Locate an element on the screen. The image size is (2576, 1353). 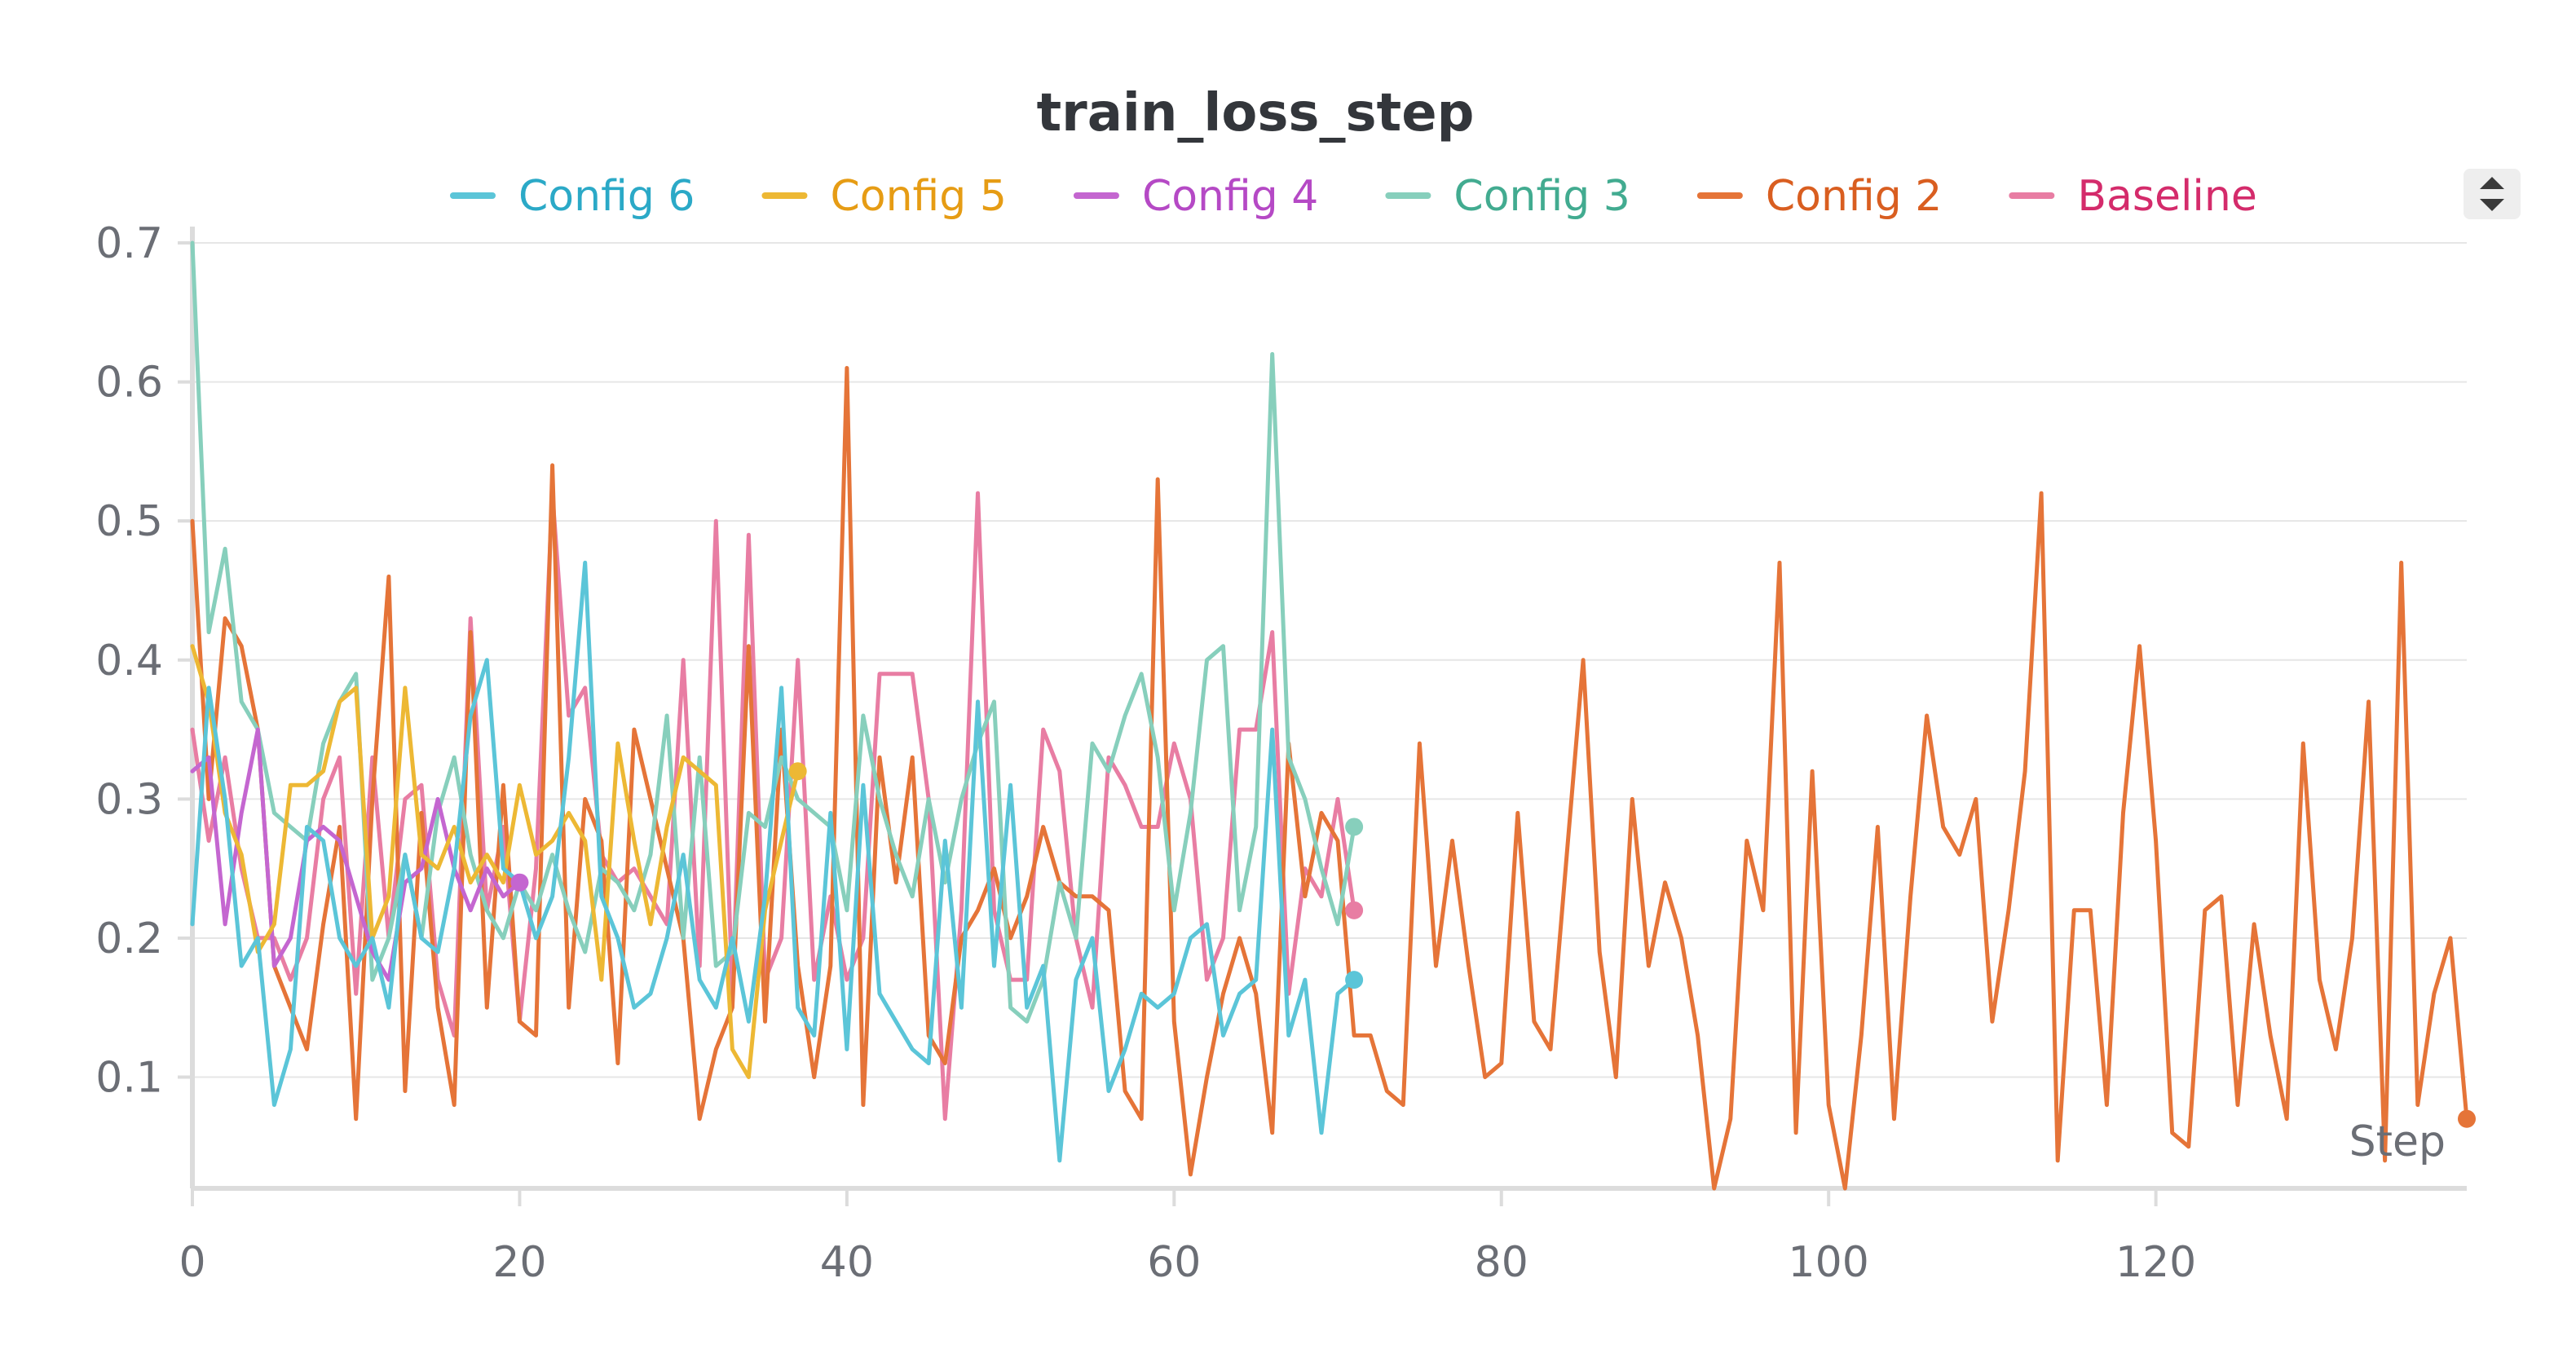
legend-label: Config 4 is located at coordinates (1230, 196).